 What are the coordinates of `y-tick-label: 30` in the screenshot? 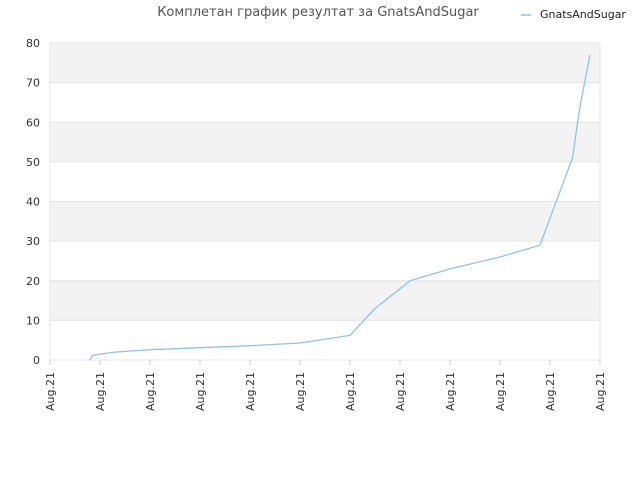 It's located at (33, 241).